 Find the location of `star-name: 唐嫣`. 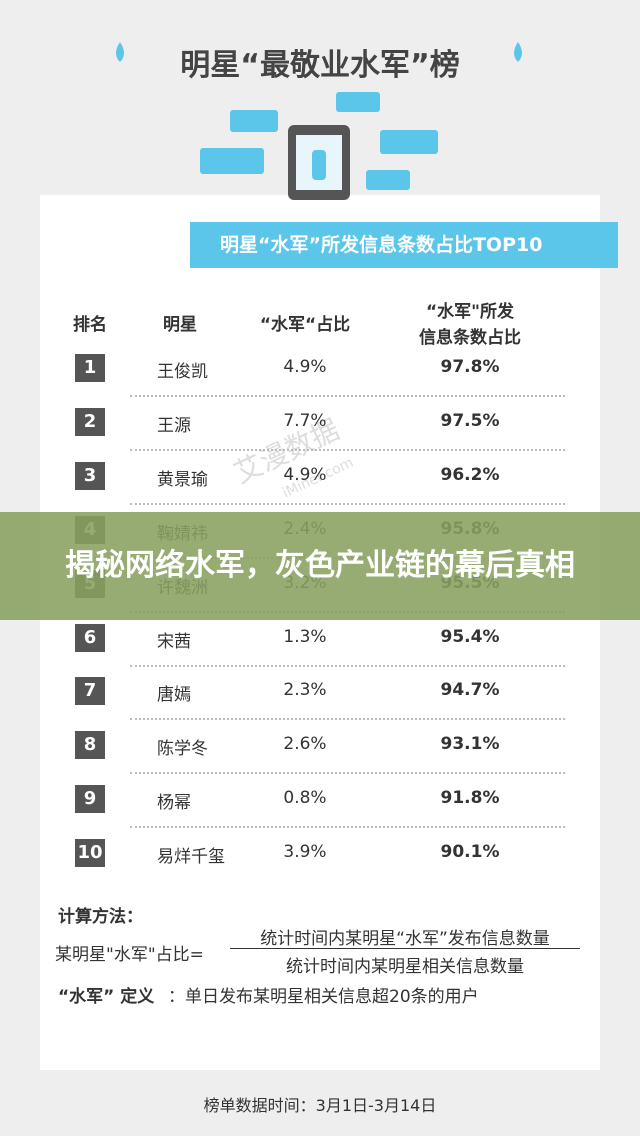

star-name: 唐嫣 is located at coordinates (174, 695).